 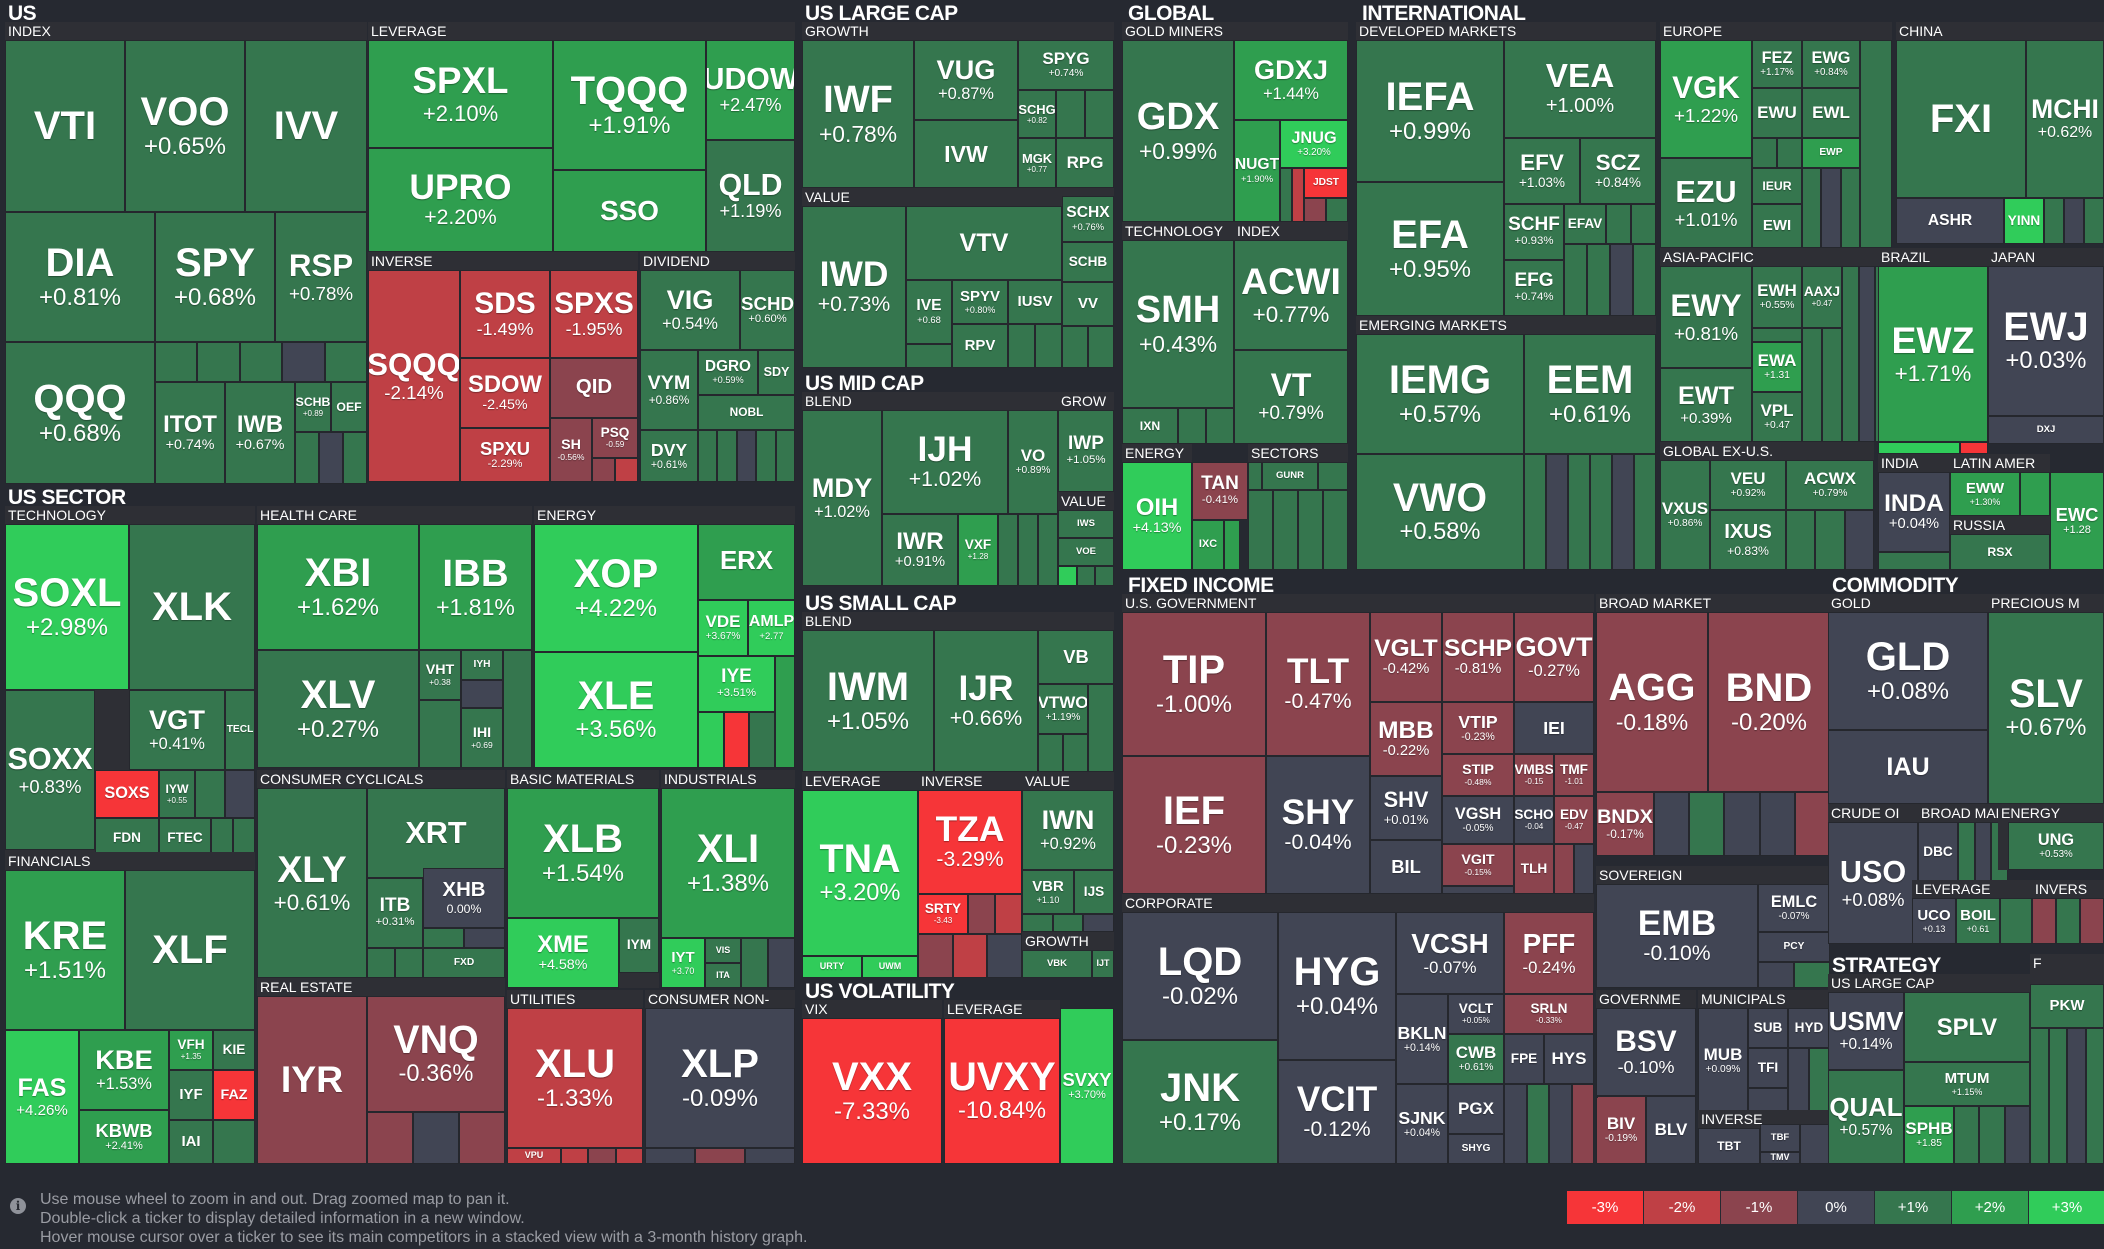 I want to click on tile-iyf: IYF, so click(x=191, y=1095).